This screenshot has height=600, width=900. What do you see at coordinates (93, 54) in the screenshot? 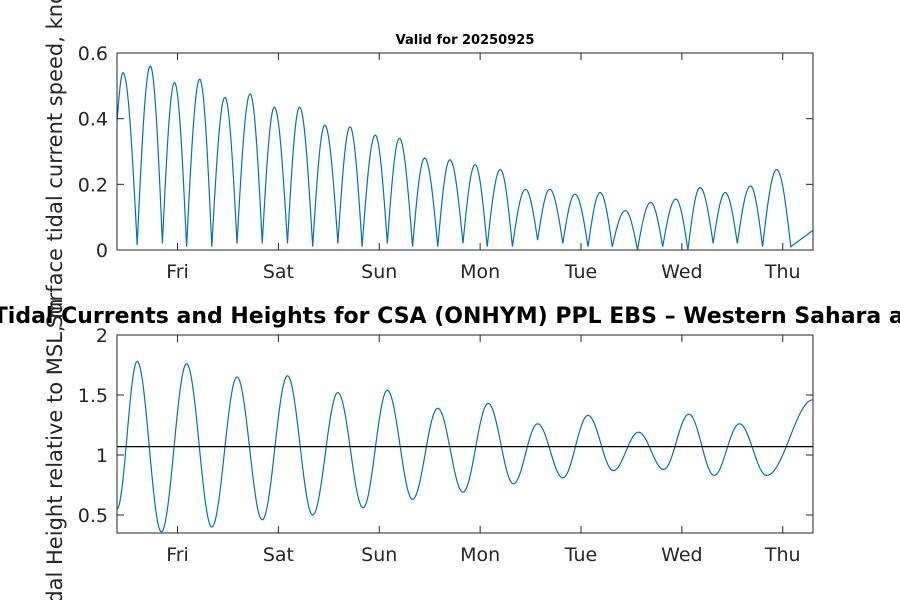
I see `y-tick-label: 0.6` at bounding box center [93, 54].